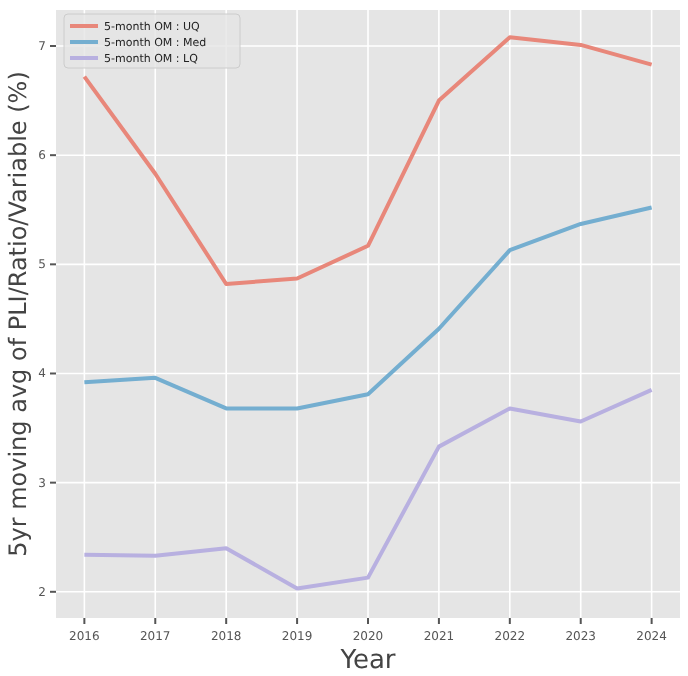 The width and height of the screenshot is (688, 676). What do you see at coordinates (18, 314) in the screenshot?
I see `y-axis-title: 5yr moving avg of PLI/Ratio/Variable (%)` at bounding box center [18, 314].